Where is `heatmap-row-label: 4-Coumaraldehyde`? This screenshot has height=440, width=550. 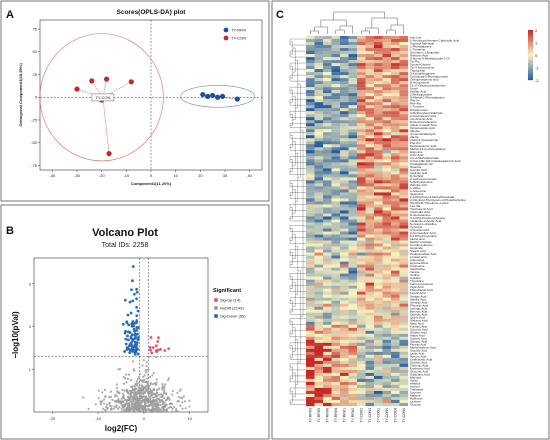
heatmap-row-label: 4-Coumaraldehyde is located at coordinates (423, 134).